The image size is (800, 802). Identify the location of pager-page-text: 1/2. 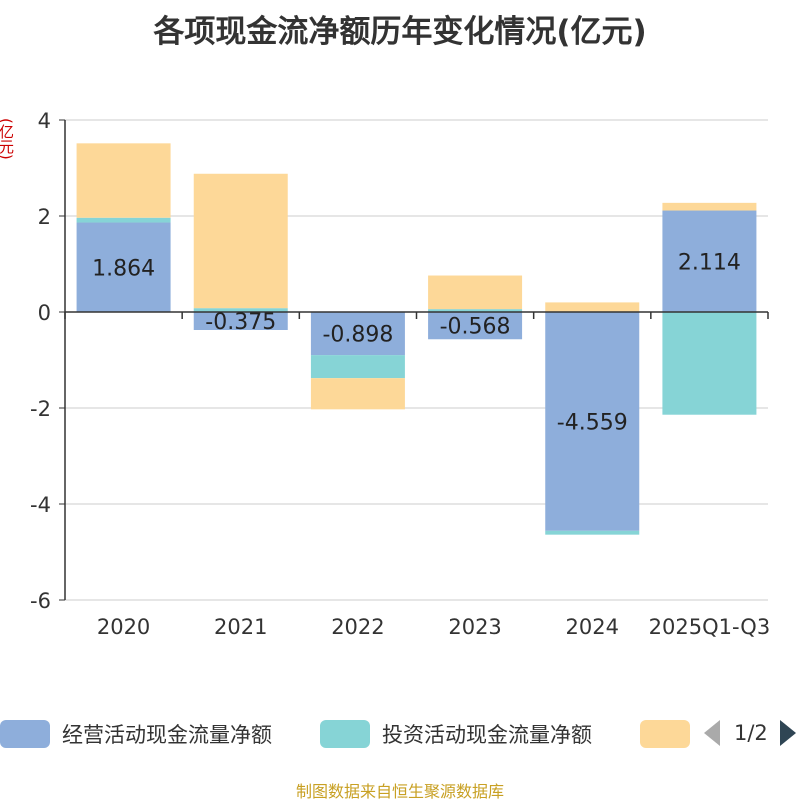
(751, 733).